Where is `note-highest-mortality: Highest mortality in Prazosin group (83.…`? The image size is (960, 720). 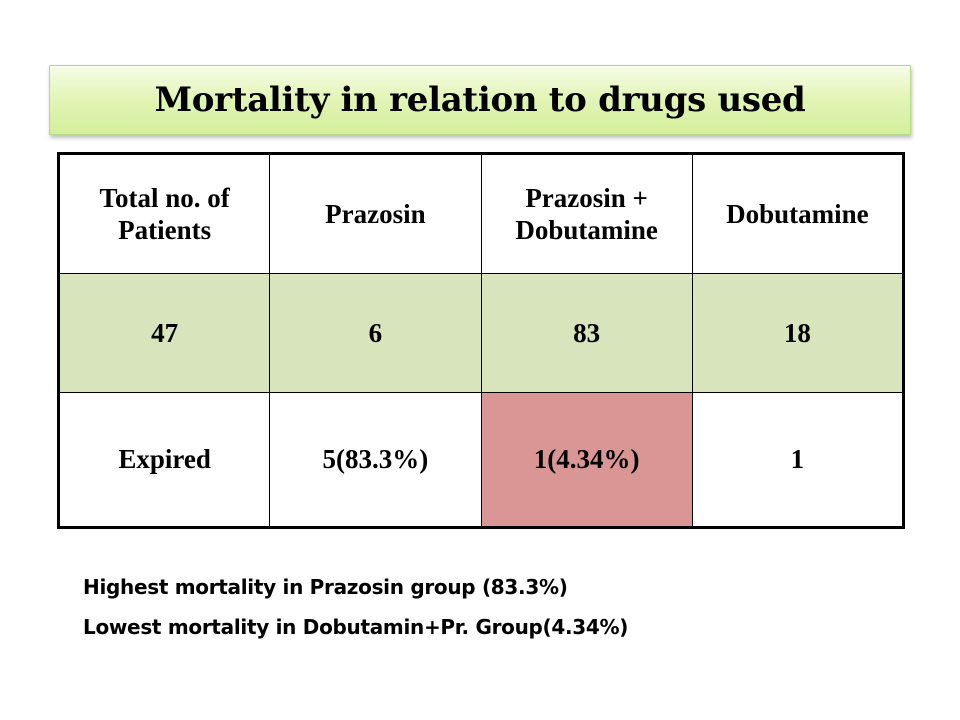
note-highest-mortality: Highest mortality in Prazosin group (83.… is located at coordinates (325, 587).